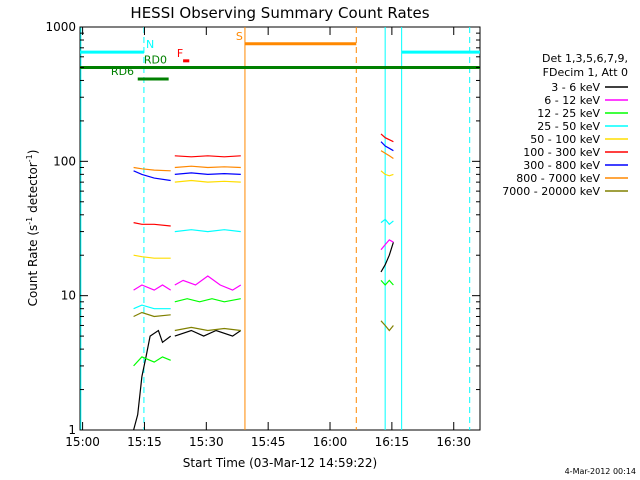  I want to click on legend-entry-3: 25 - 50 keV, so click(568, 126).